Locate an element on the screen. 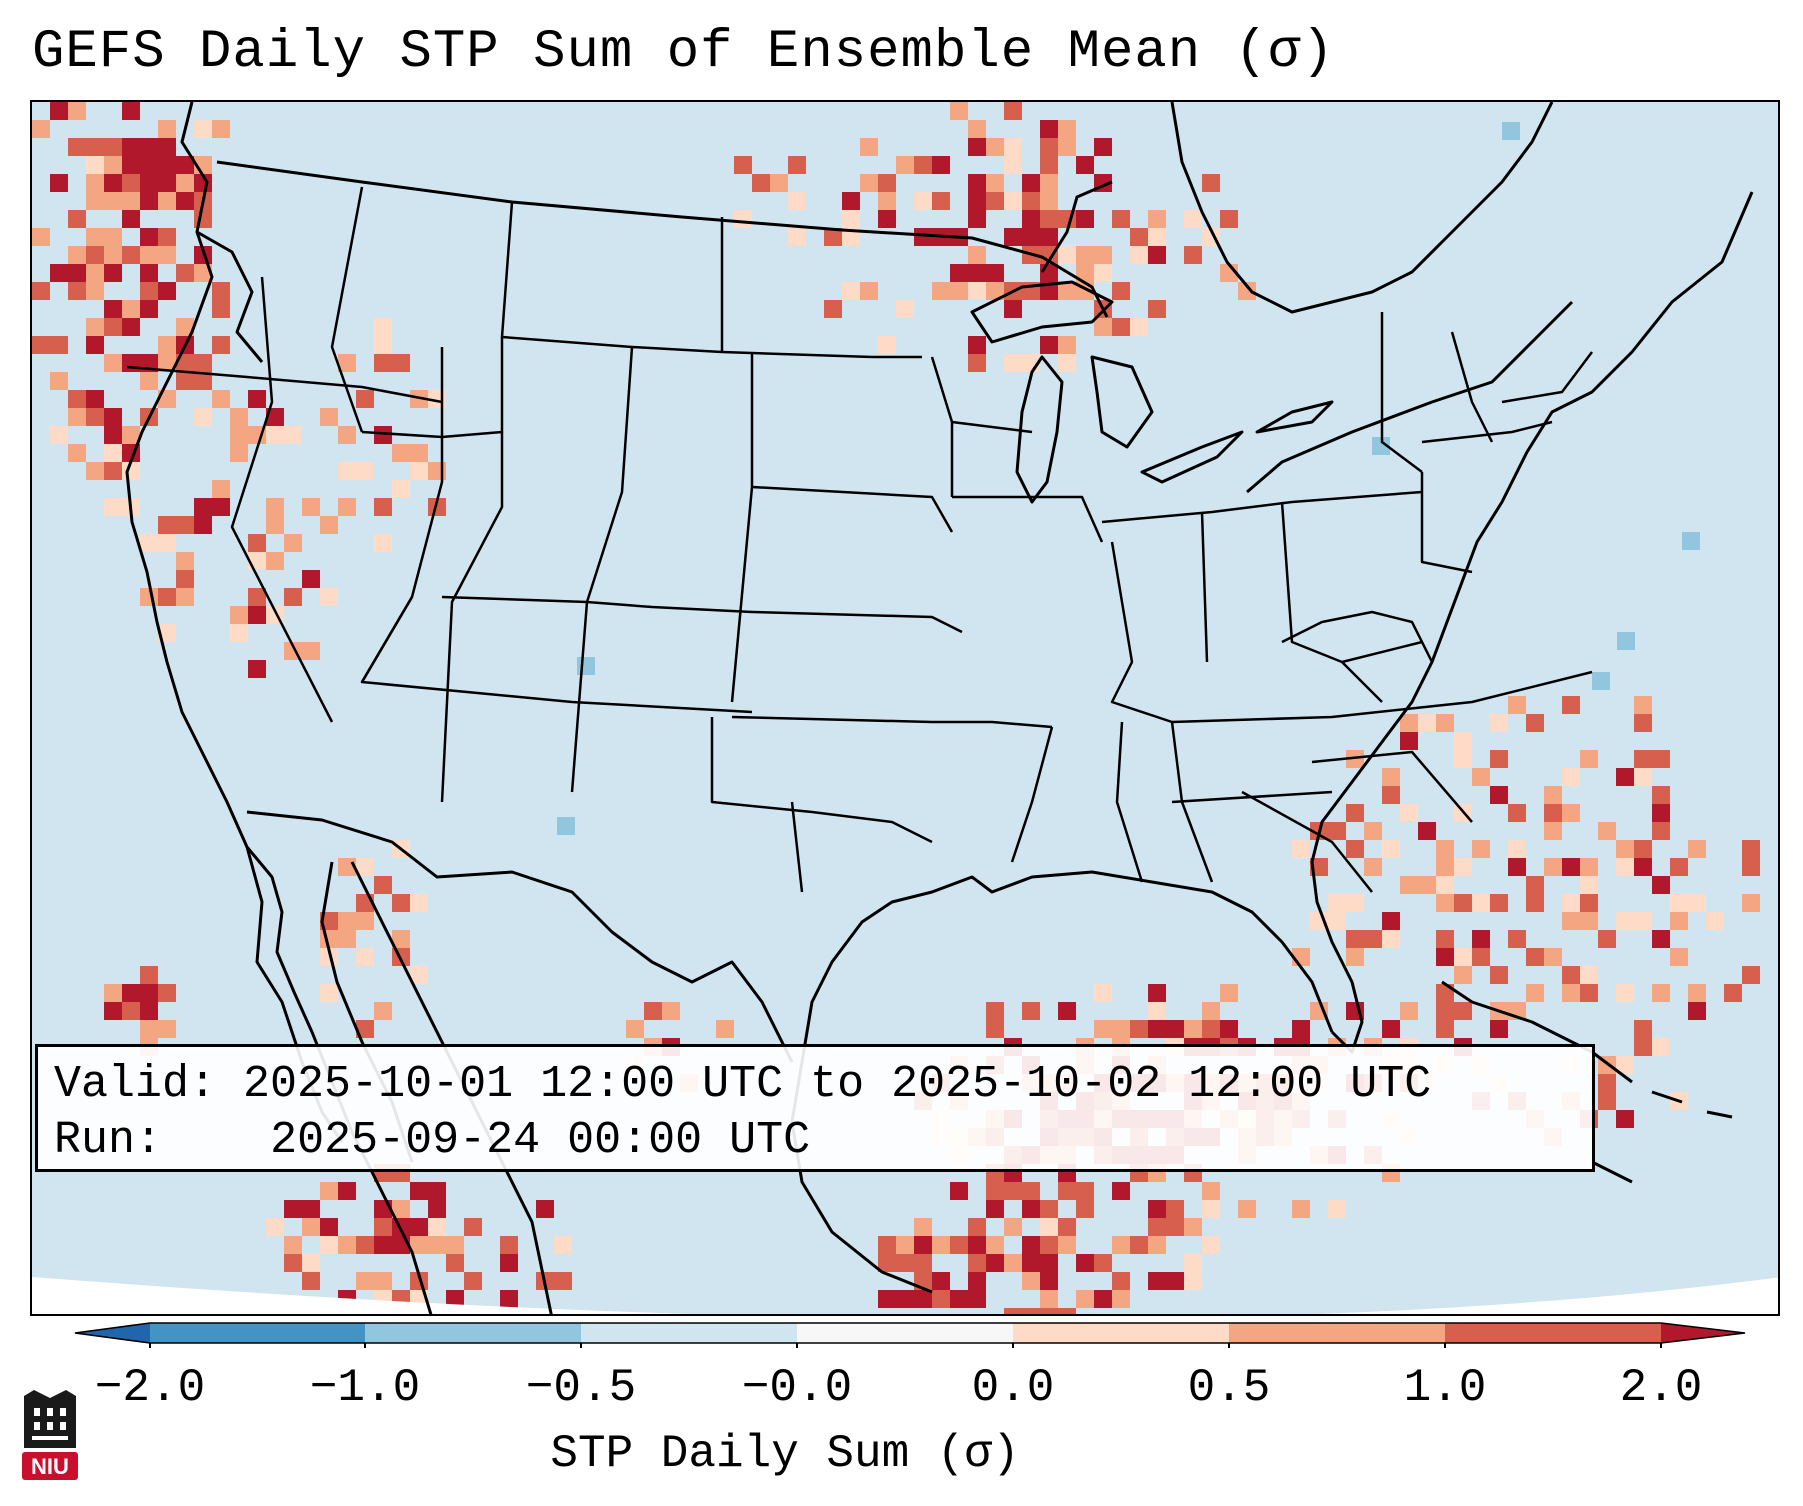 Image resolution: width=1803 pixels, height=1506 pixels. colorbar-tick-label: −0.0 is located at coordinates (797, 1388).